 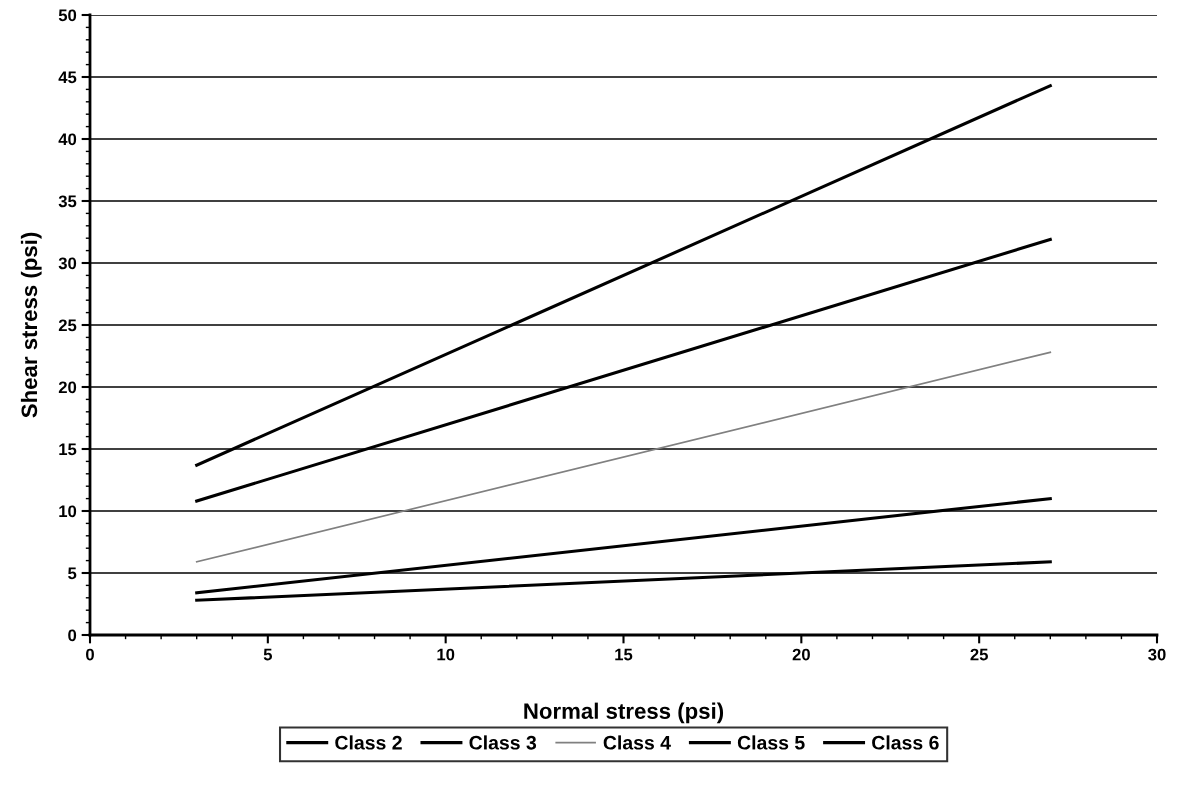 What do you see at coordinates (624, 654) in the screenshot?
I see `x-tick-label: 15` at bounding box center [624, 654].